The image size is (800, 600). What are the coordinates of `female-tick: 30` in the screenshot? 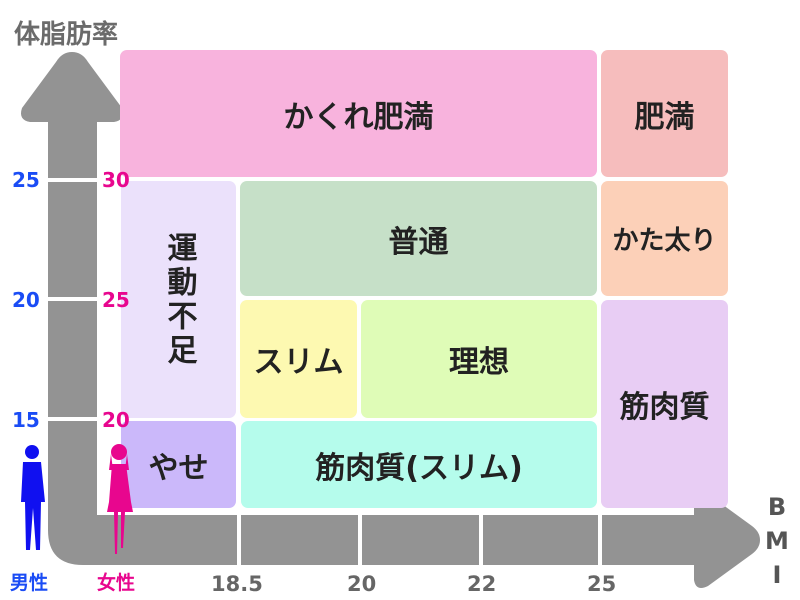 It's located at (116, 180).